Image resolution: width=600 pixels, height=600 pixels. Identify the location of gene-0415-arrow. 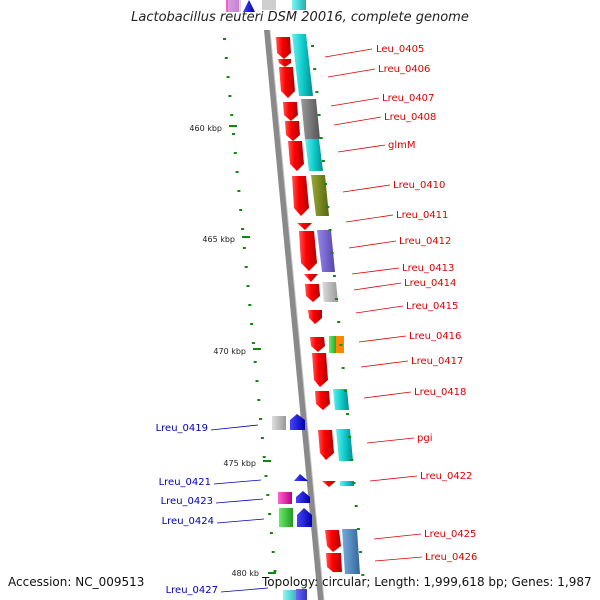
(315, 317).